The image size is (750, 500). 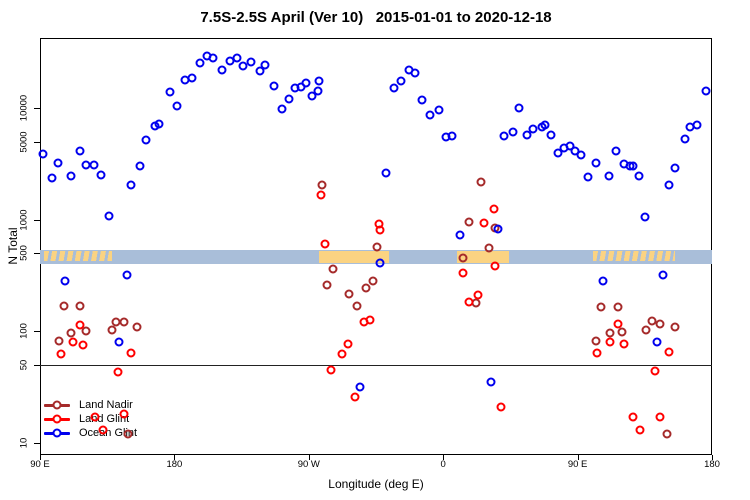 What do you see at coordinates (24, 365) in the screenshot?
I see `y-tick-label: 50` at bounding box center [24, 365].